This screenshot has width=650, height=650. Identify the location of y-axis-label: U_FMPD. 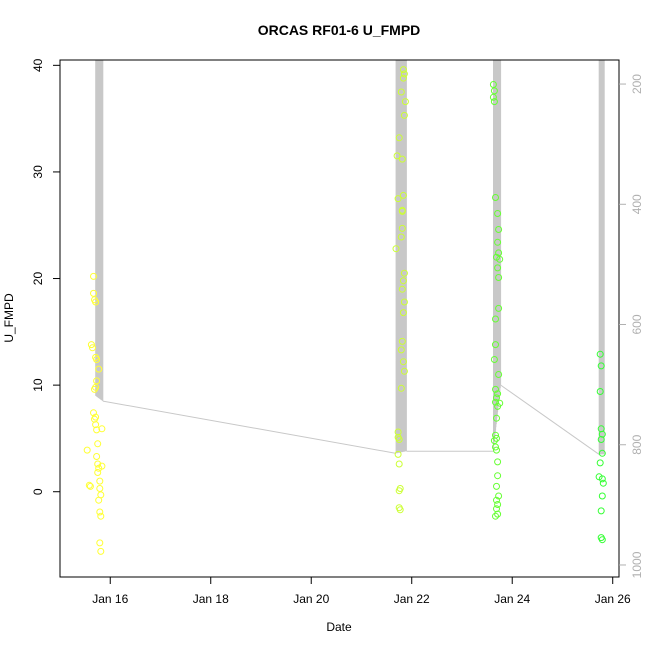
(9, 318).